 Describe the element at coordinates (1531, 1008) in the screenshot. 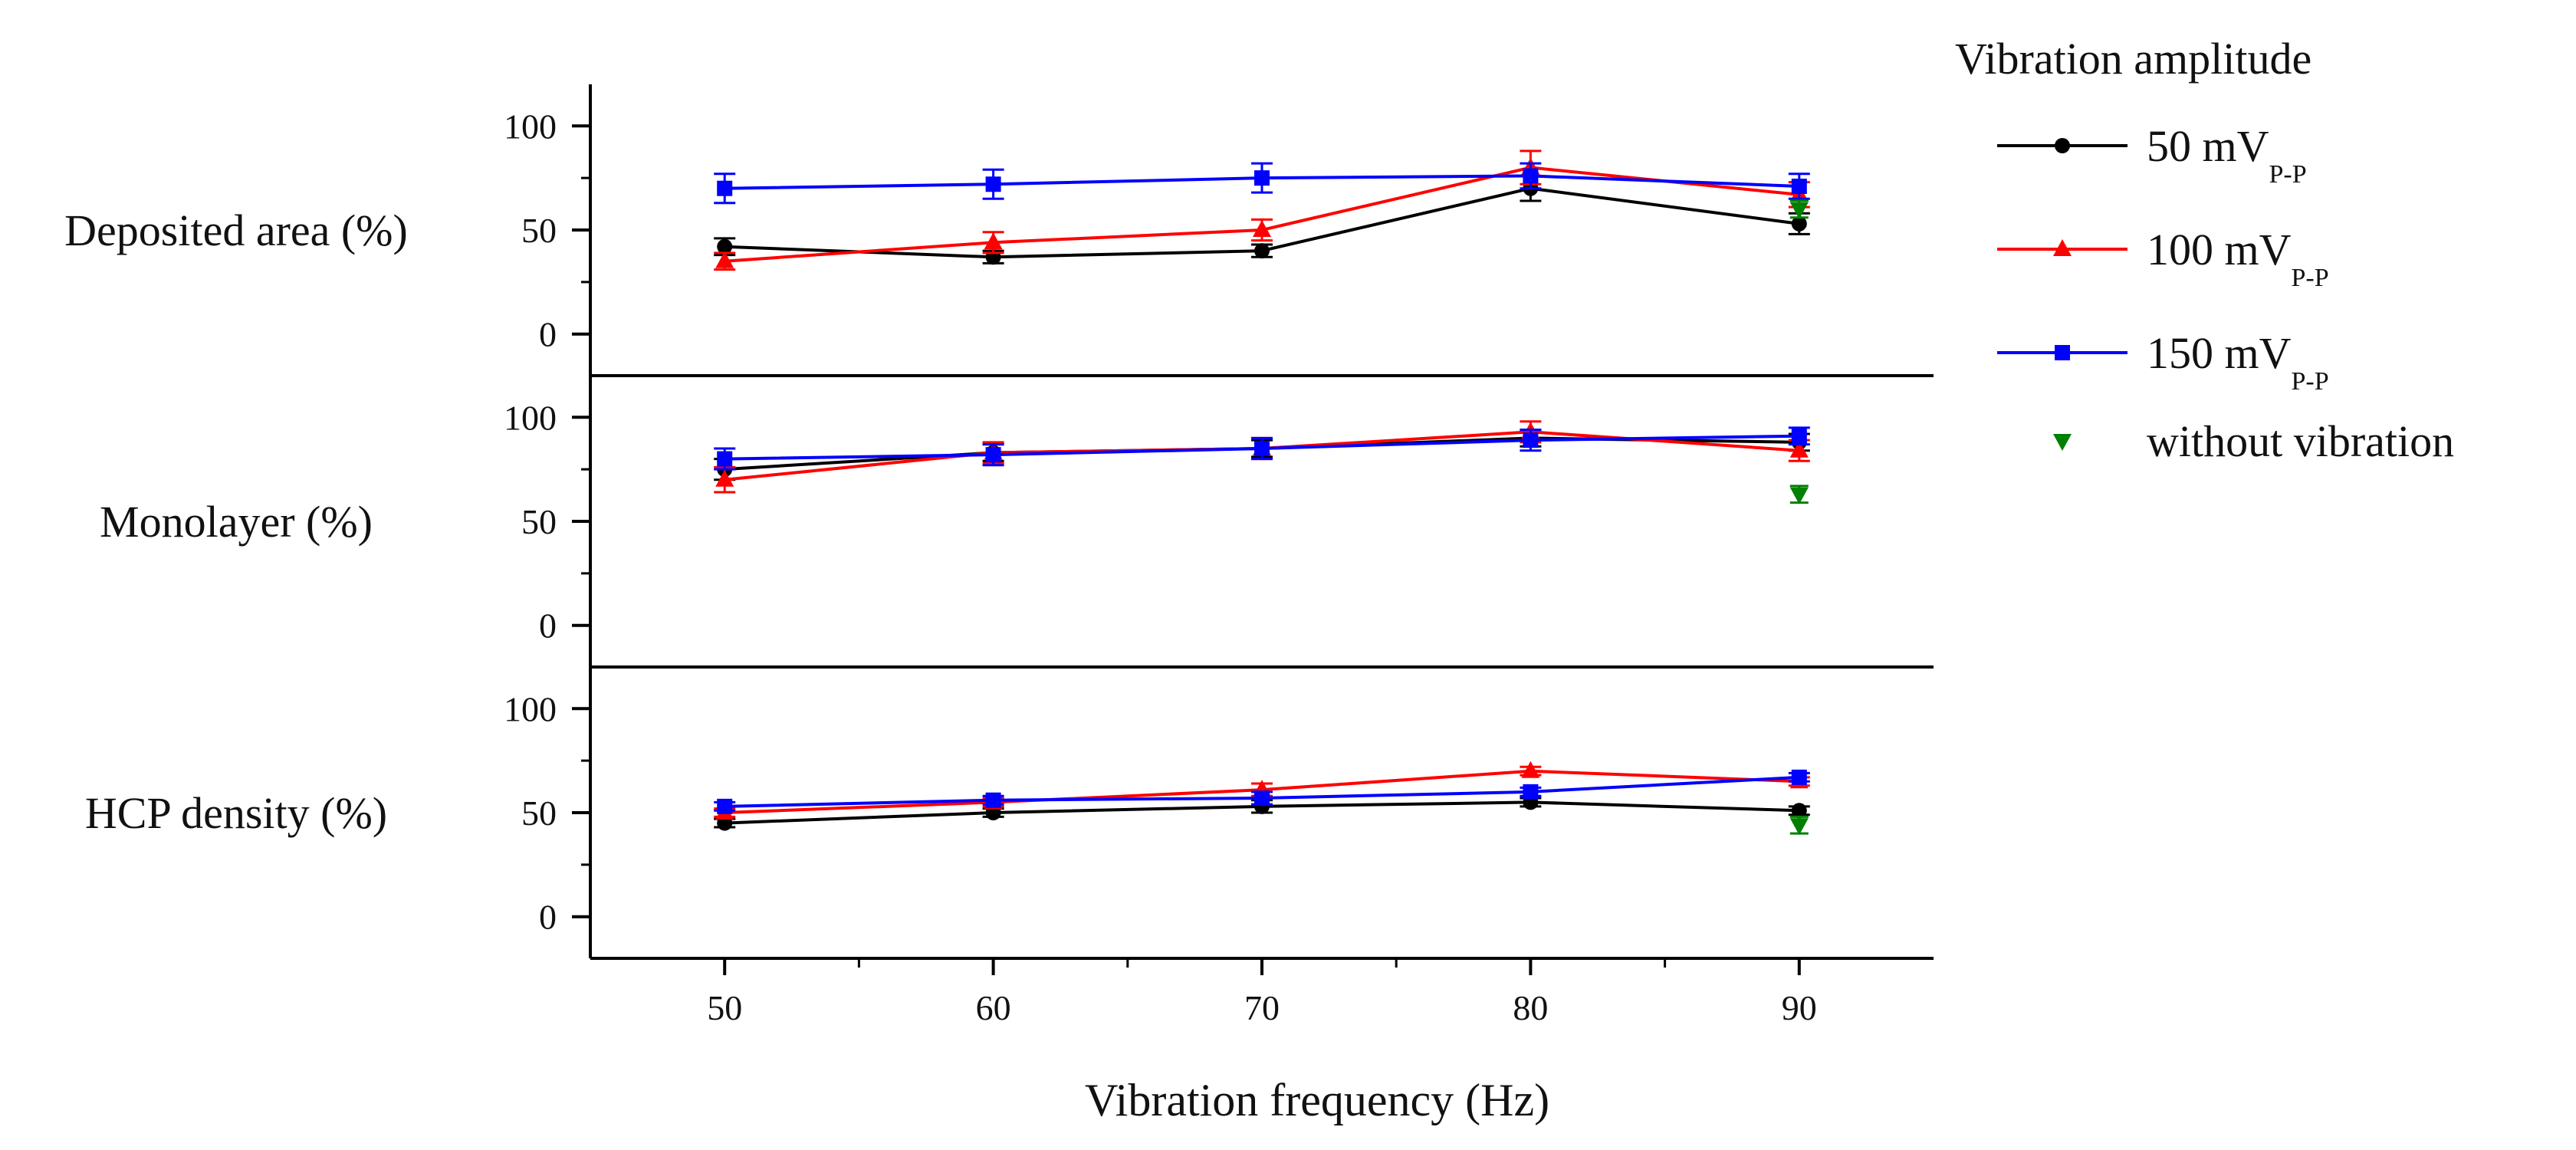

I see `x-tick-label: 80` at that location.